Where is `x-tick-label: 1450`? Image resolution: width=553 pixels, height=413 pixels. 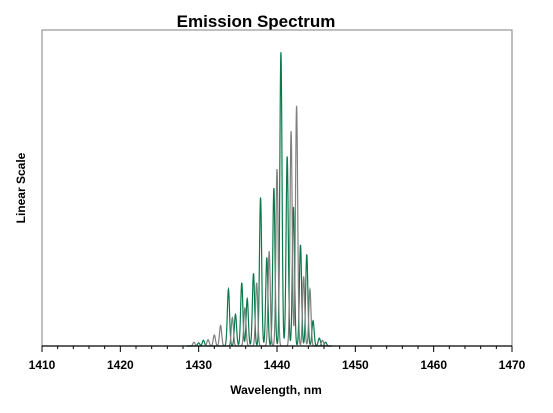 x-tick-label: 1450 is located at coordinates (355, 365).